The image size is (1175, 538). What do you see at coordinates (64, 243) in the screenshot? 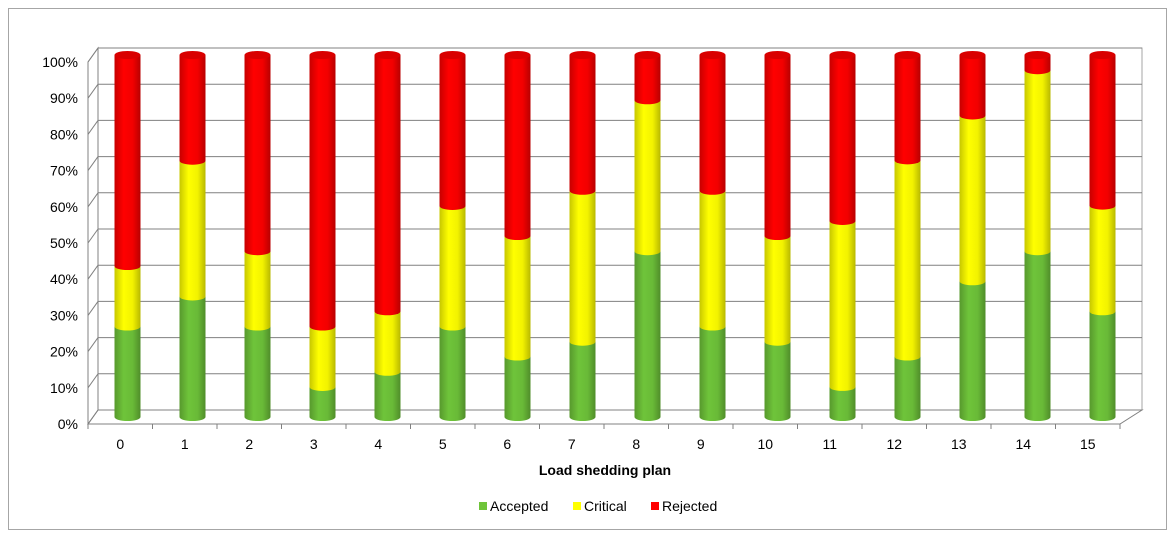
I see `y-tick-label: 50%` at bounding box center [64, 243].